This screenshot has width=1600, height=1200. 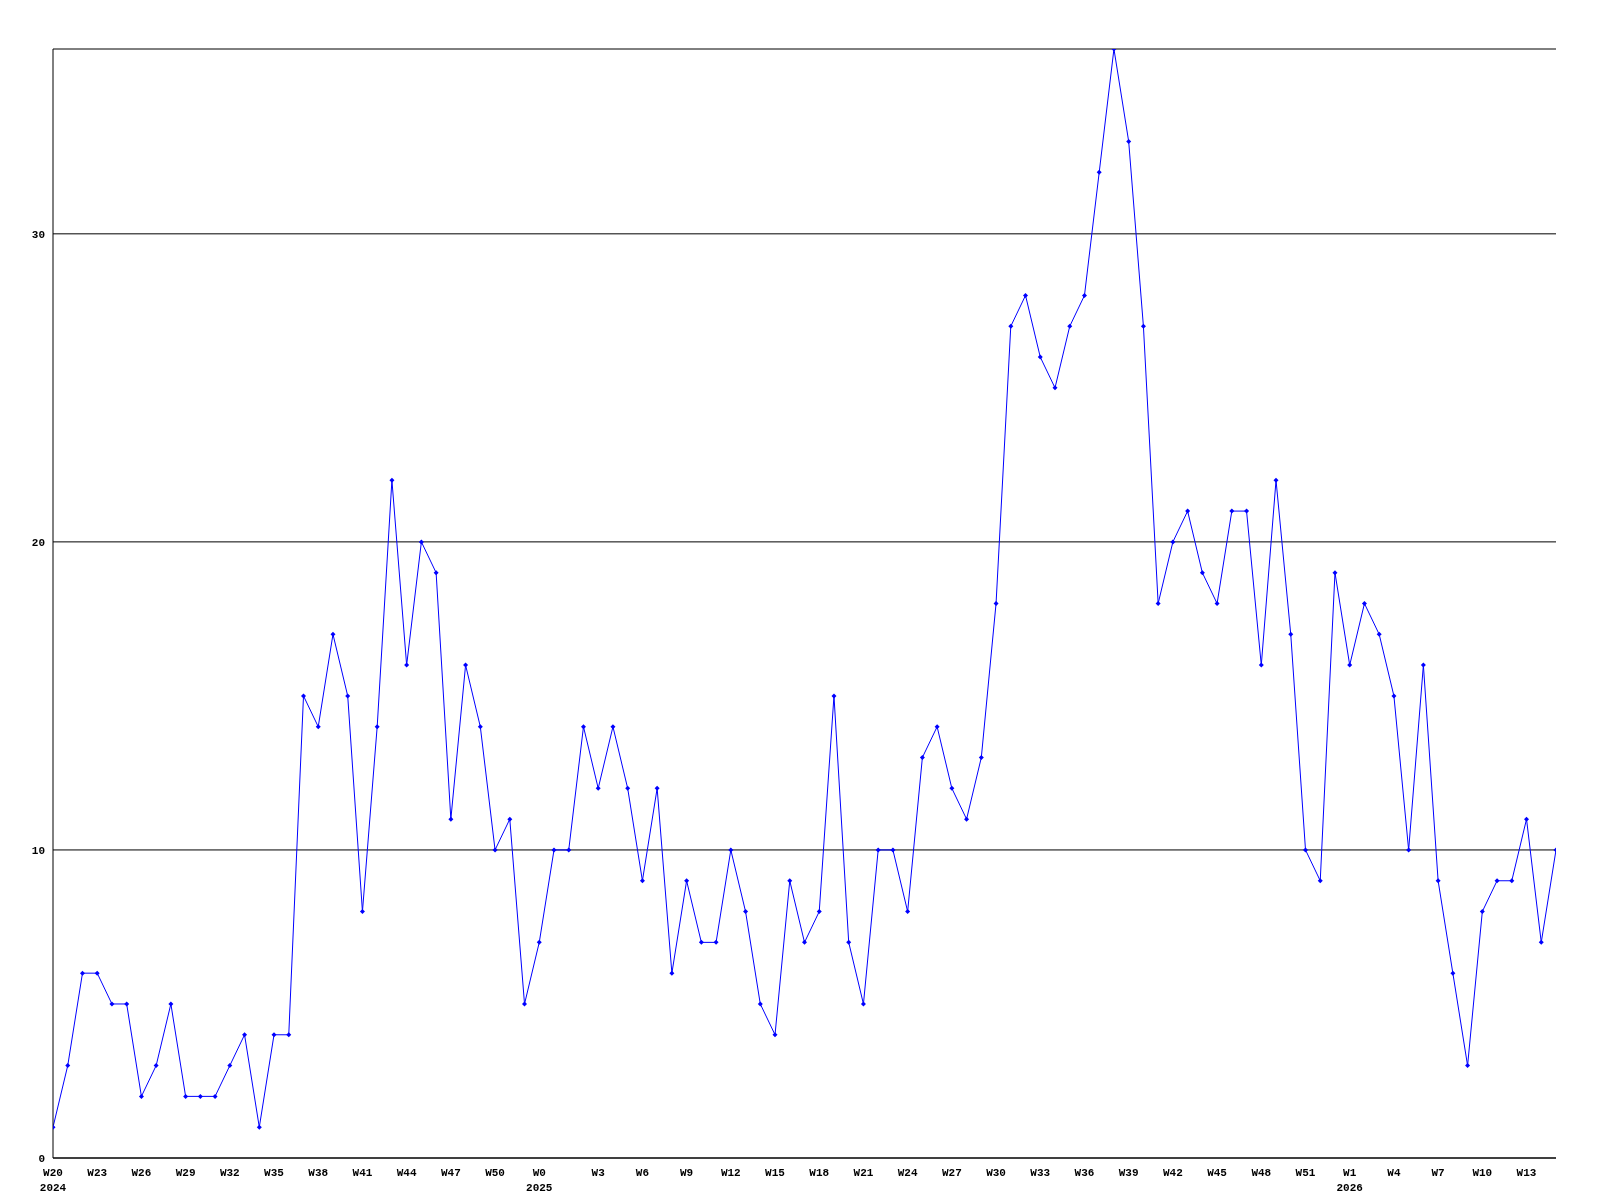 What do you see at coordinates (687, 1173) in the screenshot?
I see `x-tick-label: W9` at bounding box center [687, 1173].